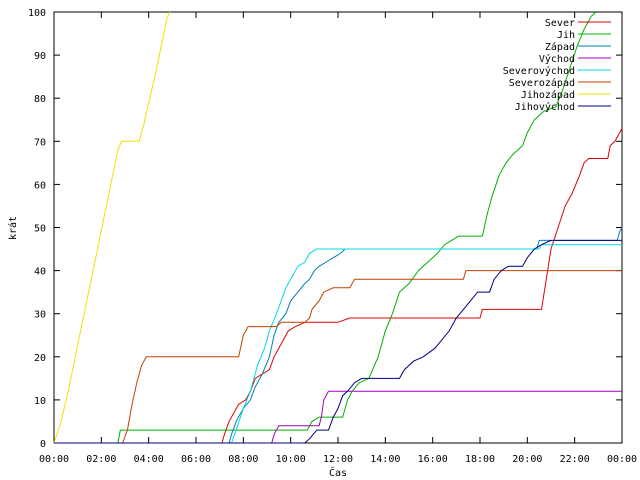  What do you see at coordinates (557, 59) in the screenshot?
I see `legend-label: Východ` at bounding box center [557, 59].